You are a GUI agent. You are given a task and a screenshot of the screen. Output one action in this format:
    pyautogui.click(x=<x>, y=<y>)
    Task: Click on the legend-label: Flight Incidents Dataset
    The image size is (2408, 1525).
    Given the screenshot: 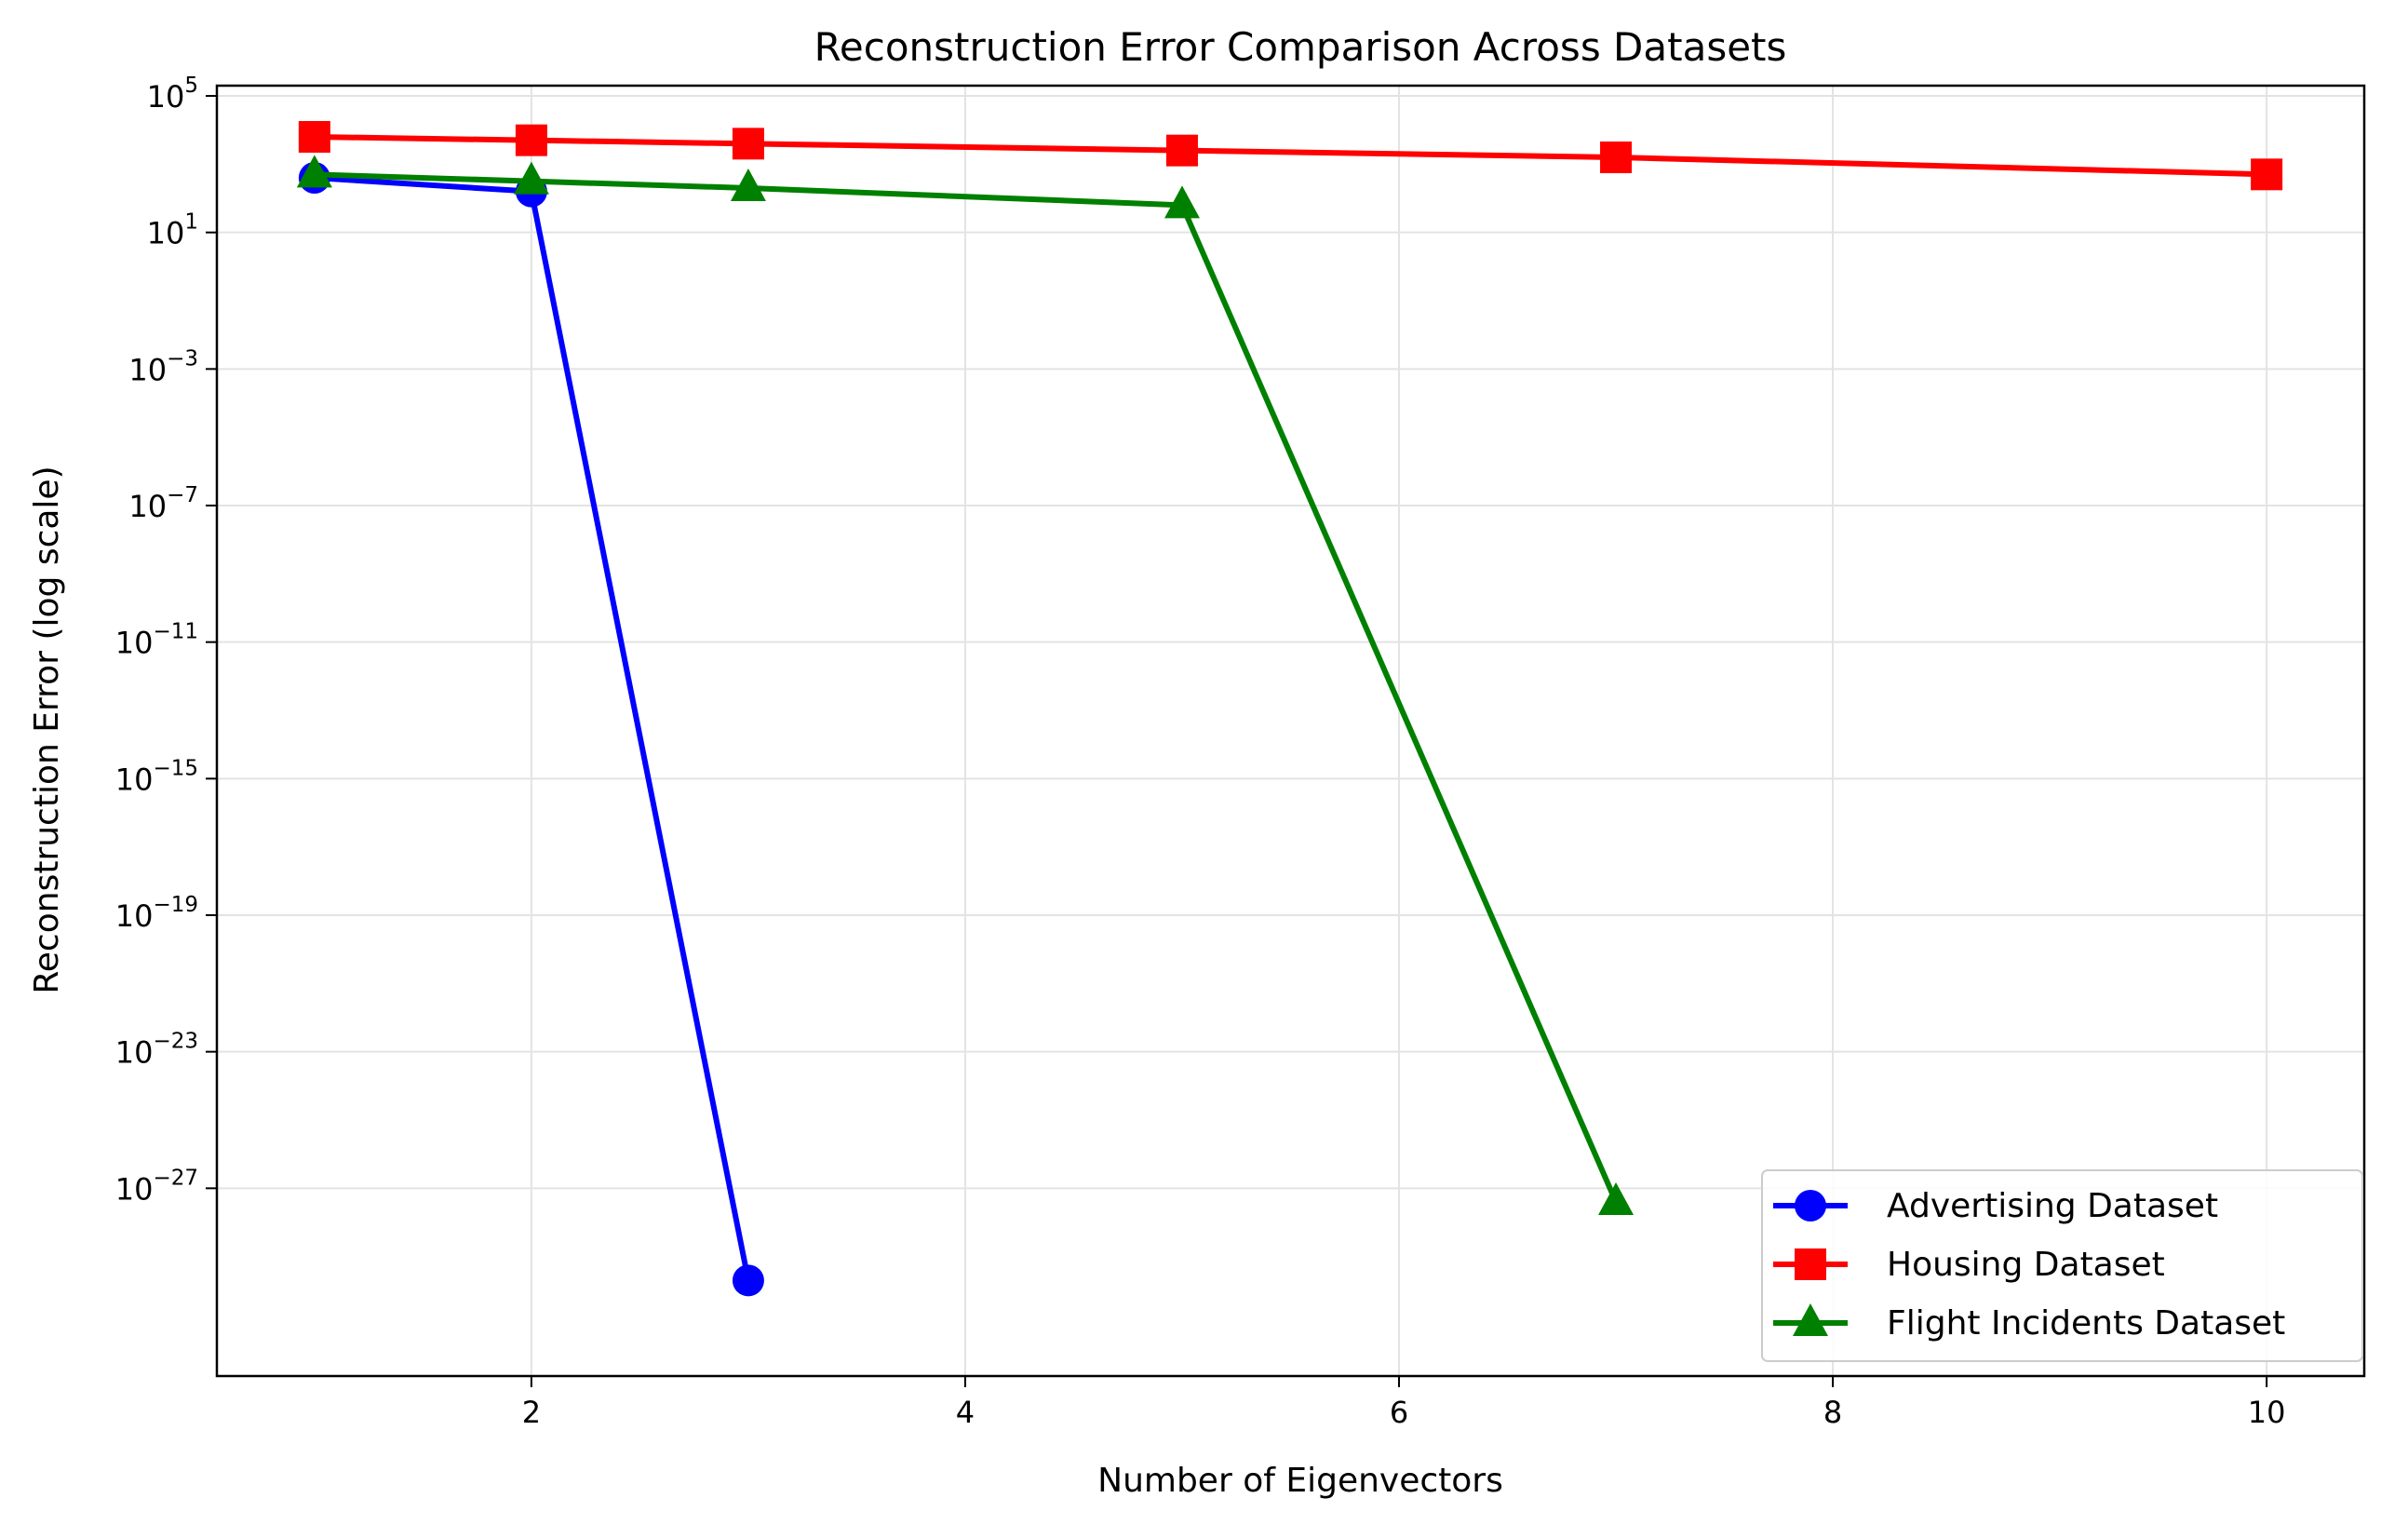 What is the action you would take?
    pyautogui.click(x=2086, y=1323)
    